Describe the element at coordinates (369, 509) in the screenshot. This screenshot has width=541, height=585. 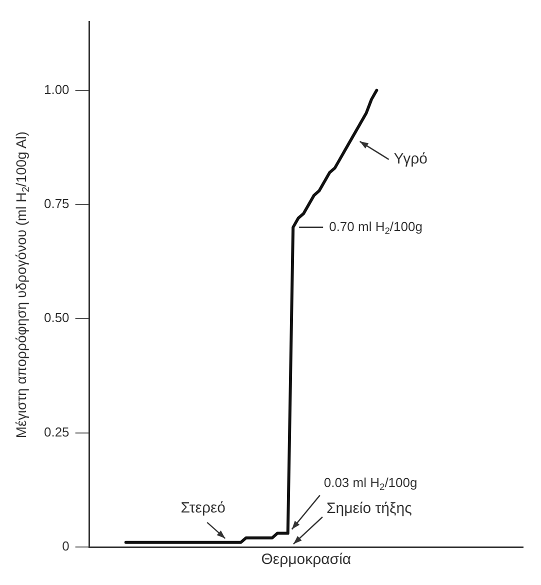
I see `annotation: Σημείο τήξης` at that location.